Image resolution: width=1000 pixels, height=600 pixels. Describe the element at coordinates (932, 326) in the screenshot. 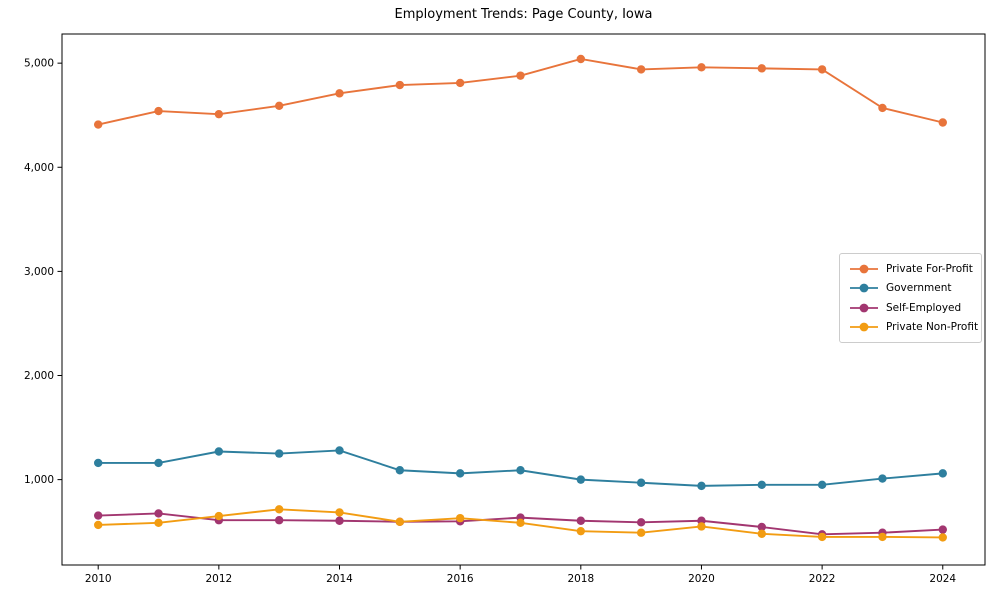

I see `legend-label: Private Non-Profit` at that location.